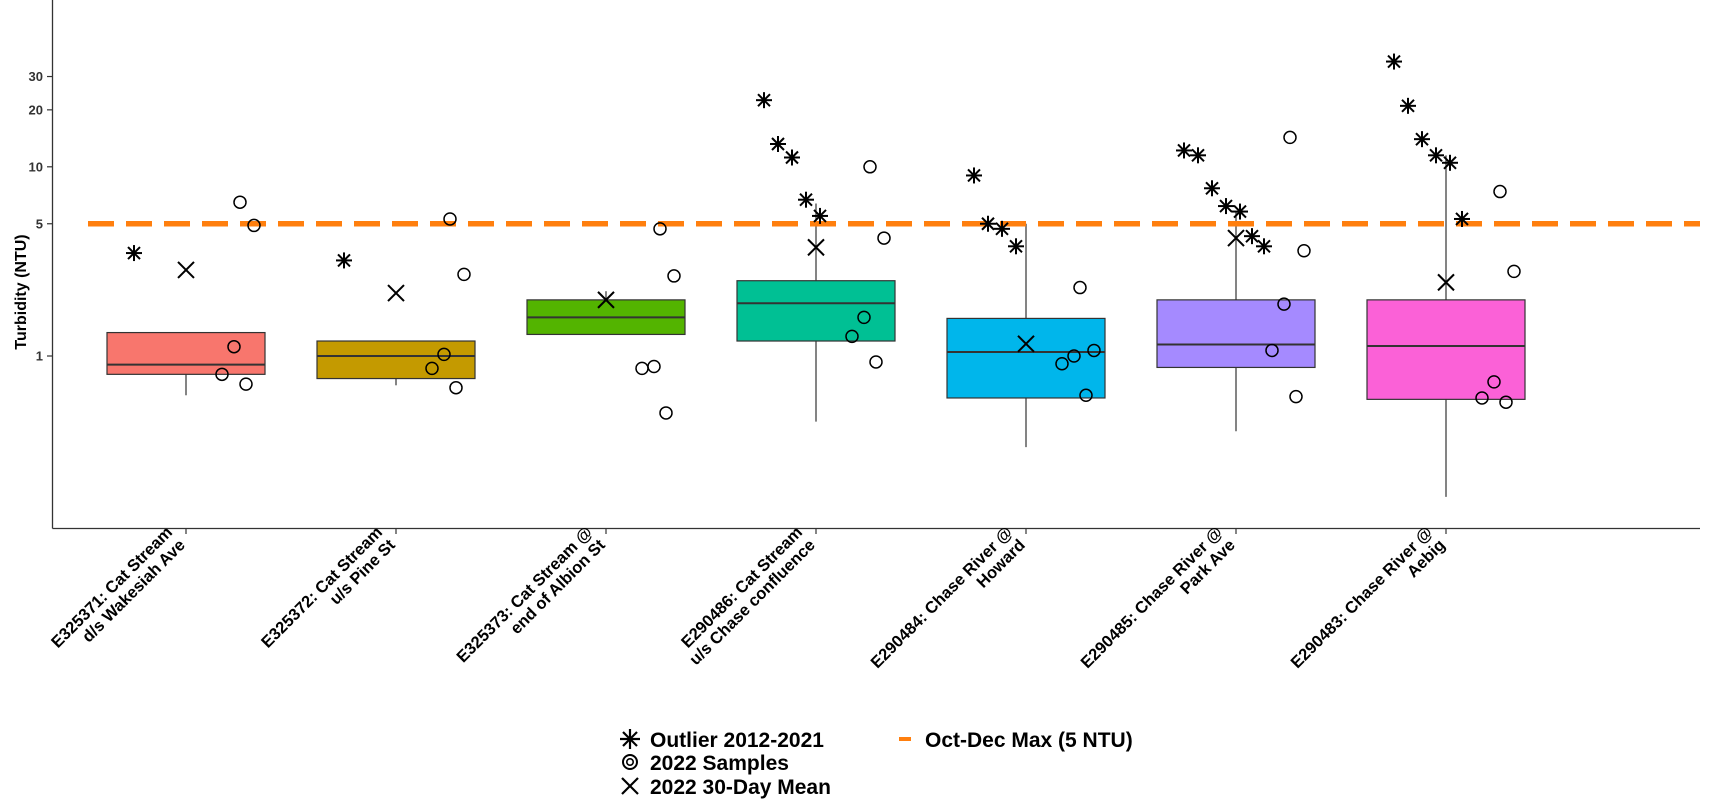  What do you see at coordinates (21, 291) in the screenshot?
I see `y-axis-title: Turbidity (NTU)` at bounding box center [21, 291].